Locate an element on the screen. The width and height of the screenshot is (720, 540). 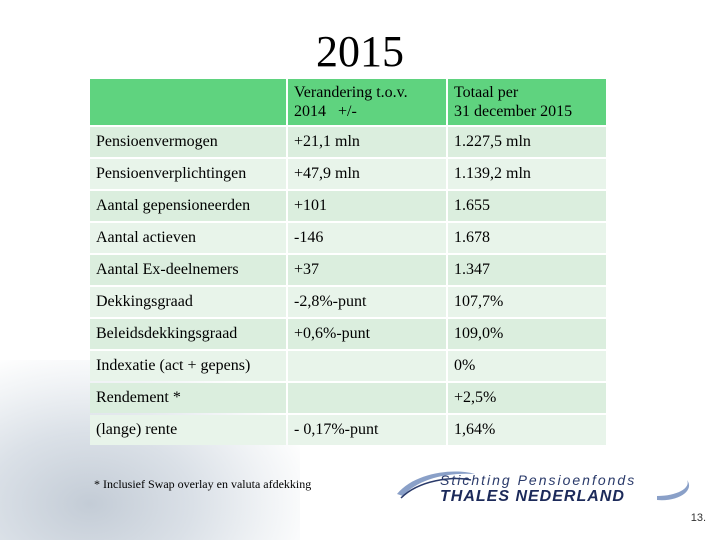
row-total: 1.655 is located at coordinates (527, 206).